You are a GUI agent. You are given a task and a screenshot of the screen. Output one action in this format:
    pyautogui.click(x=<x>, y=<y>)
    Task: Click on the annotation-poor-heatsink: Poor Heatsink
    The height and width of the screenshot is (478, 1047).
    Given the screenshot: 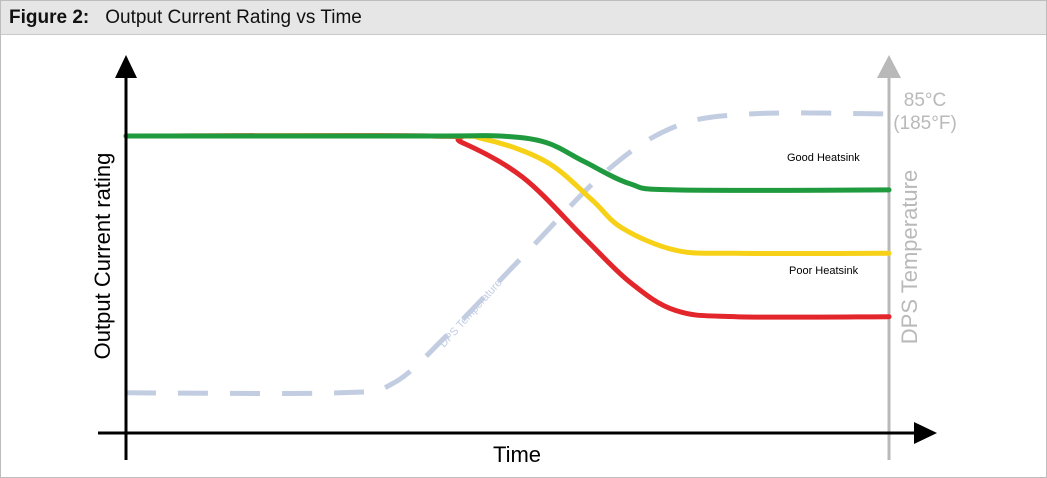 What is the action you would take?
    pyautogui.click(x=824, y=271)
    